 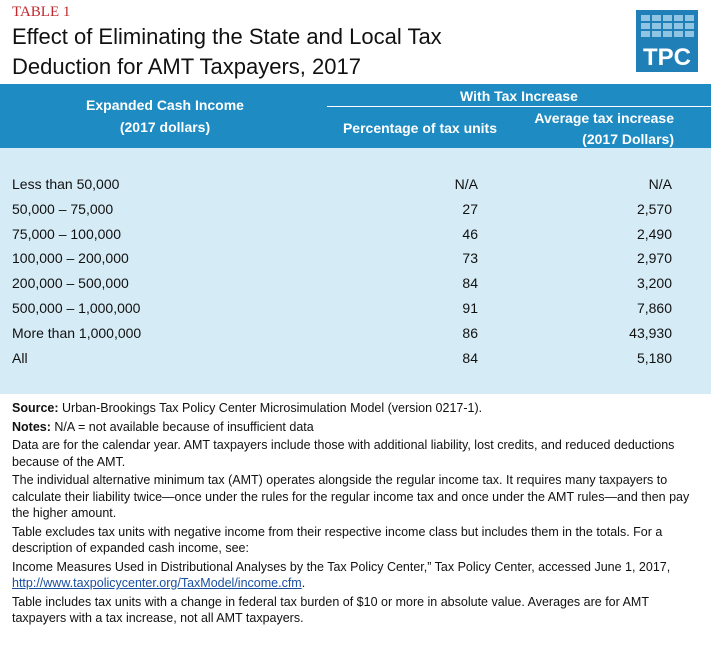 I want to click on row-label: 500,000 – 1,000,000, so click(x=76, y=308).